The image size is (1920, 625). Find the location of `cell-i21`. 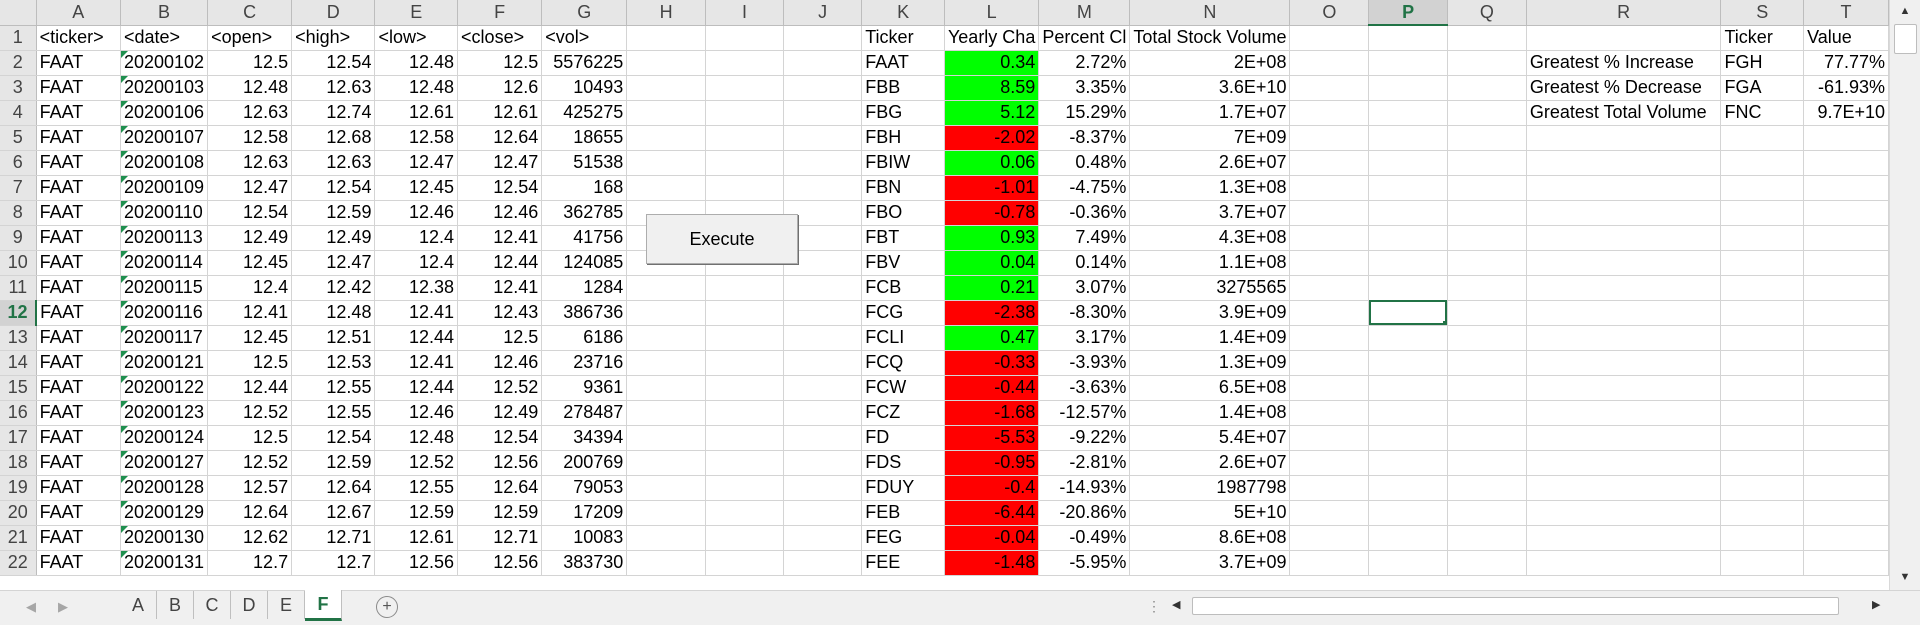

cell-i21 is located at coordinates (744, 538).